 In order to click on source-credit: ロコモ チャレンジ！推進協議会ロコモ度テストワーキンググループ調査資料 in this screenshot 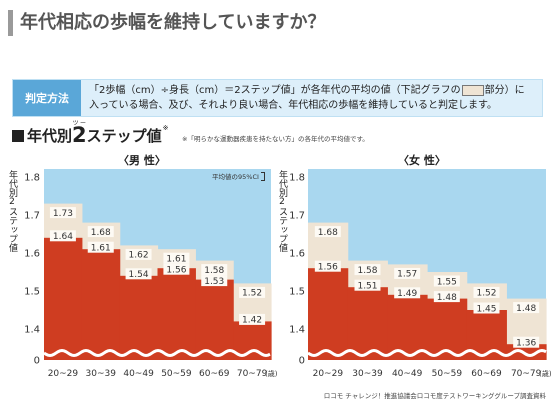, I will do `click(434, 396)`.